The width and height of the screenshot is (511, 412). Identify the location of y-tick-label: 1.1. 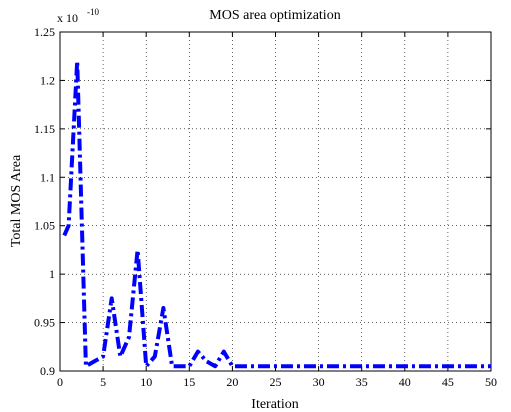
(47, 177).